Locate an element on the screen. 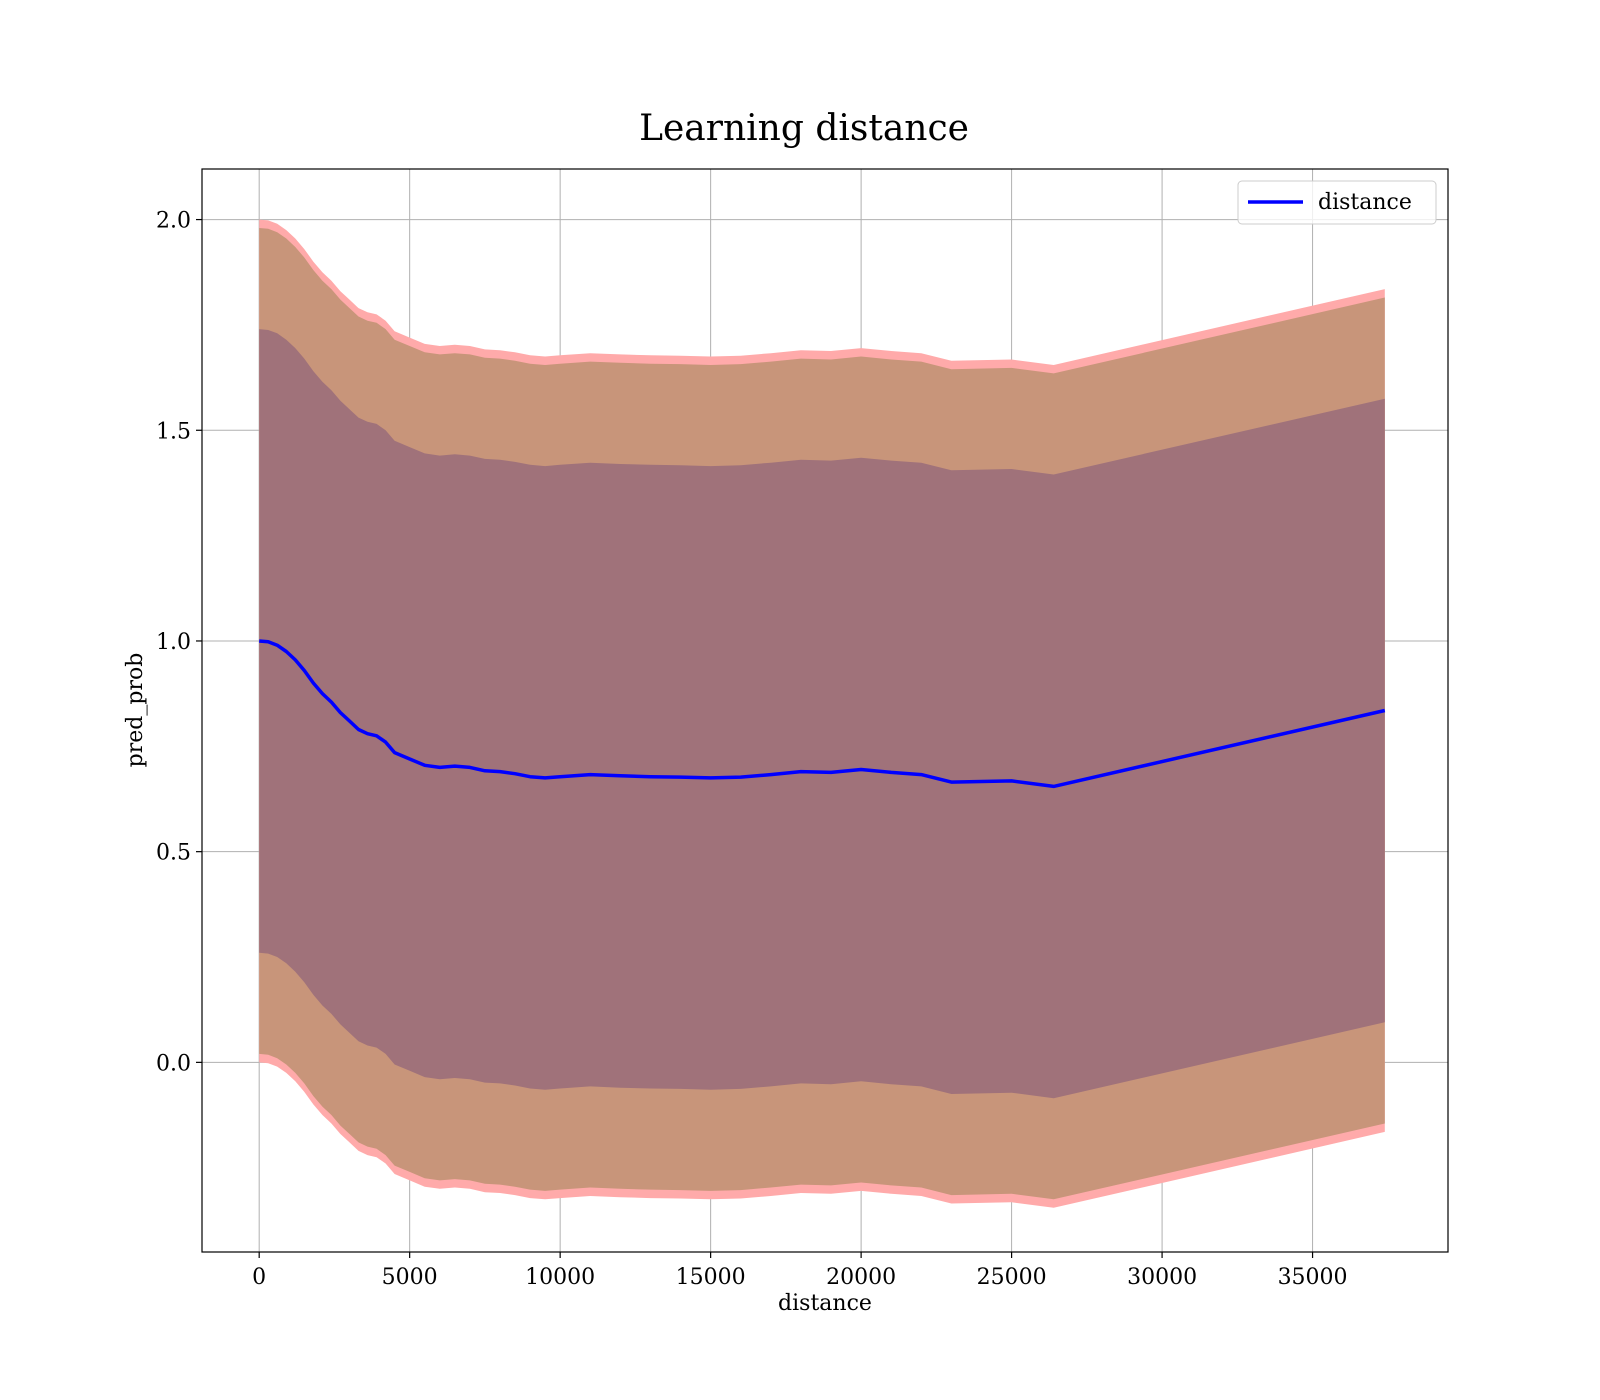 This screenshot has width=1600, height=1400. legend-label-distance: distance is located at coordinates (1365, 202).